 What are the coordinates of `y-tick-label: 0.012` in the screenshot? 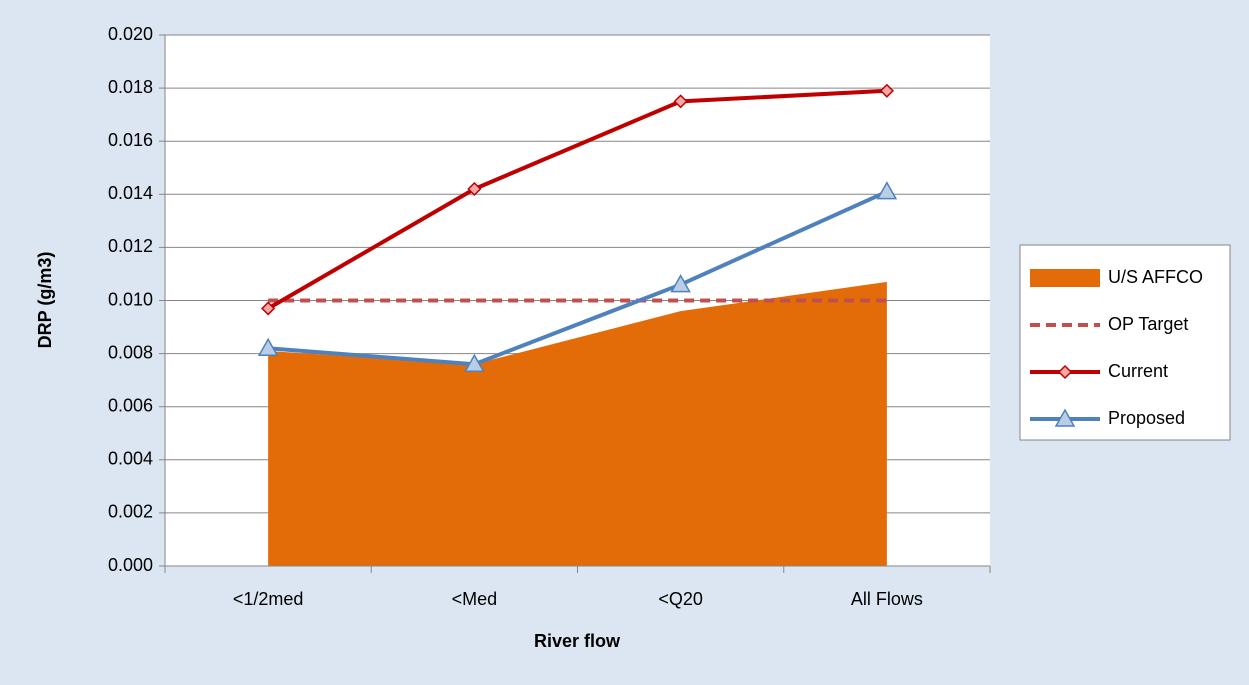 It's located at (130, 246).